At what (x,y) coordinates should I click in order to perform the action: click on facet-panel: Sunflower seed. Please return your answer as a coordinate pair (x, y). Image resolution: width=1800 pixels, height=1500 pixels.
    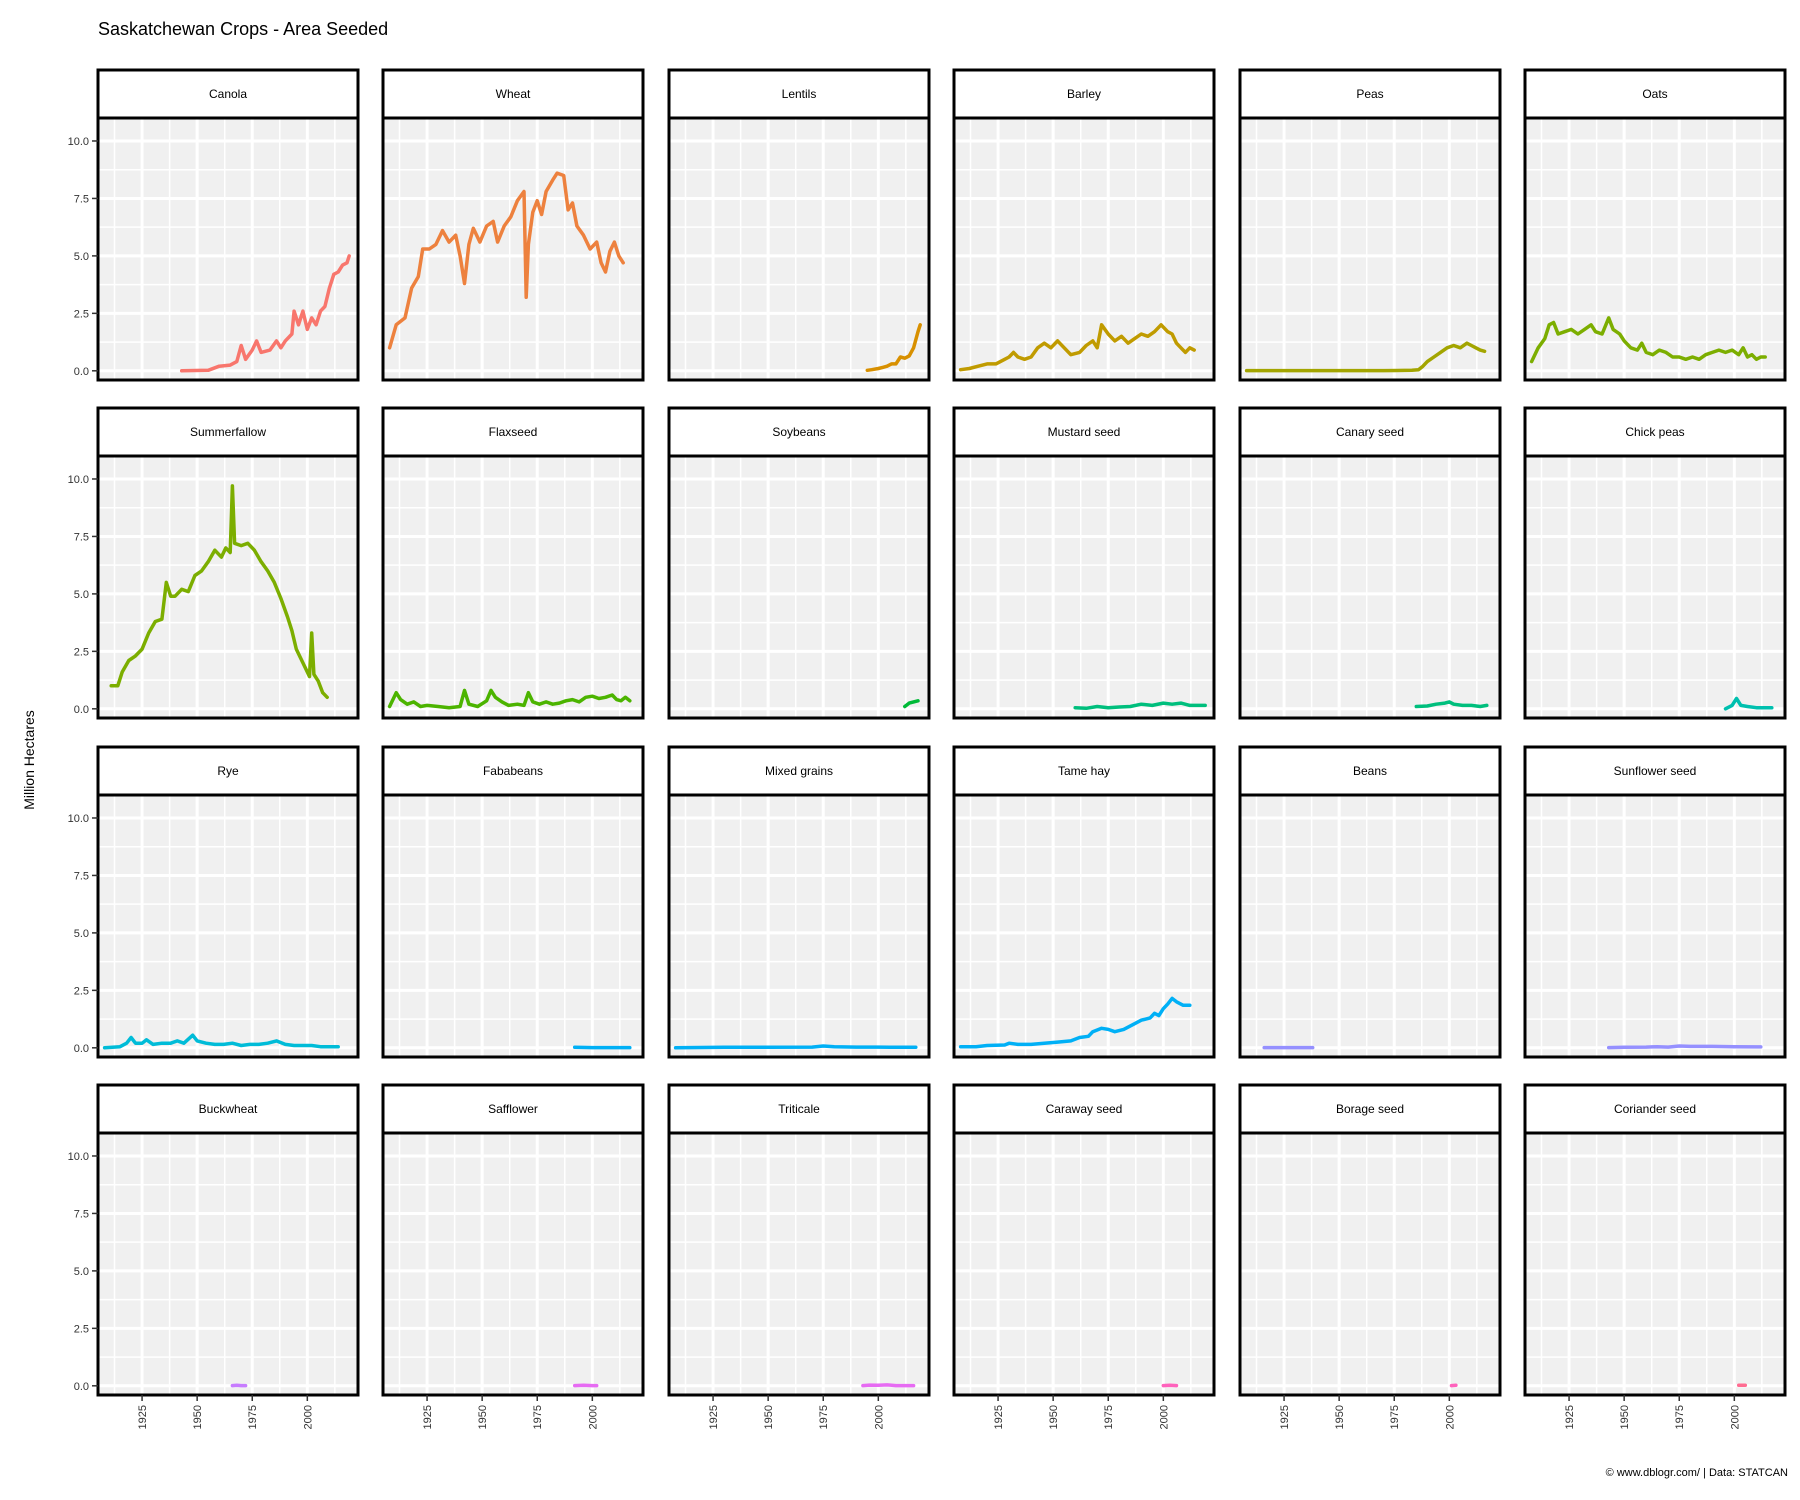
    Looking at the image, I should click on (1655, 902).